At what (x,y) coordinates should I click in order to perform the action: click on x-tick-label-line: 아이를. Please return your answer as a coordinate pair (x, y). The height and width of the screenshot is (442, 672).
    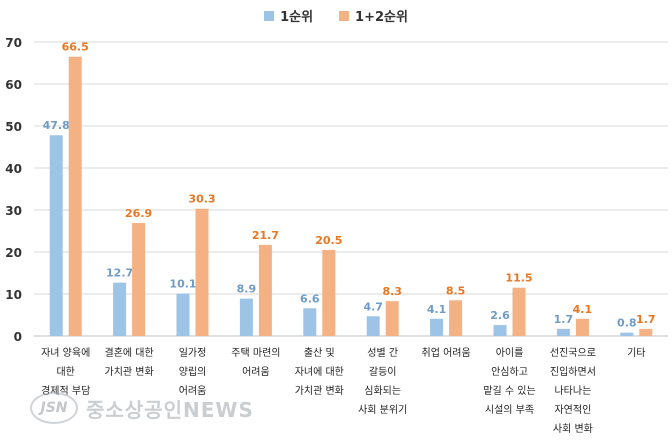
    Looking at the image, I should click on (510, 353).